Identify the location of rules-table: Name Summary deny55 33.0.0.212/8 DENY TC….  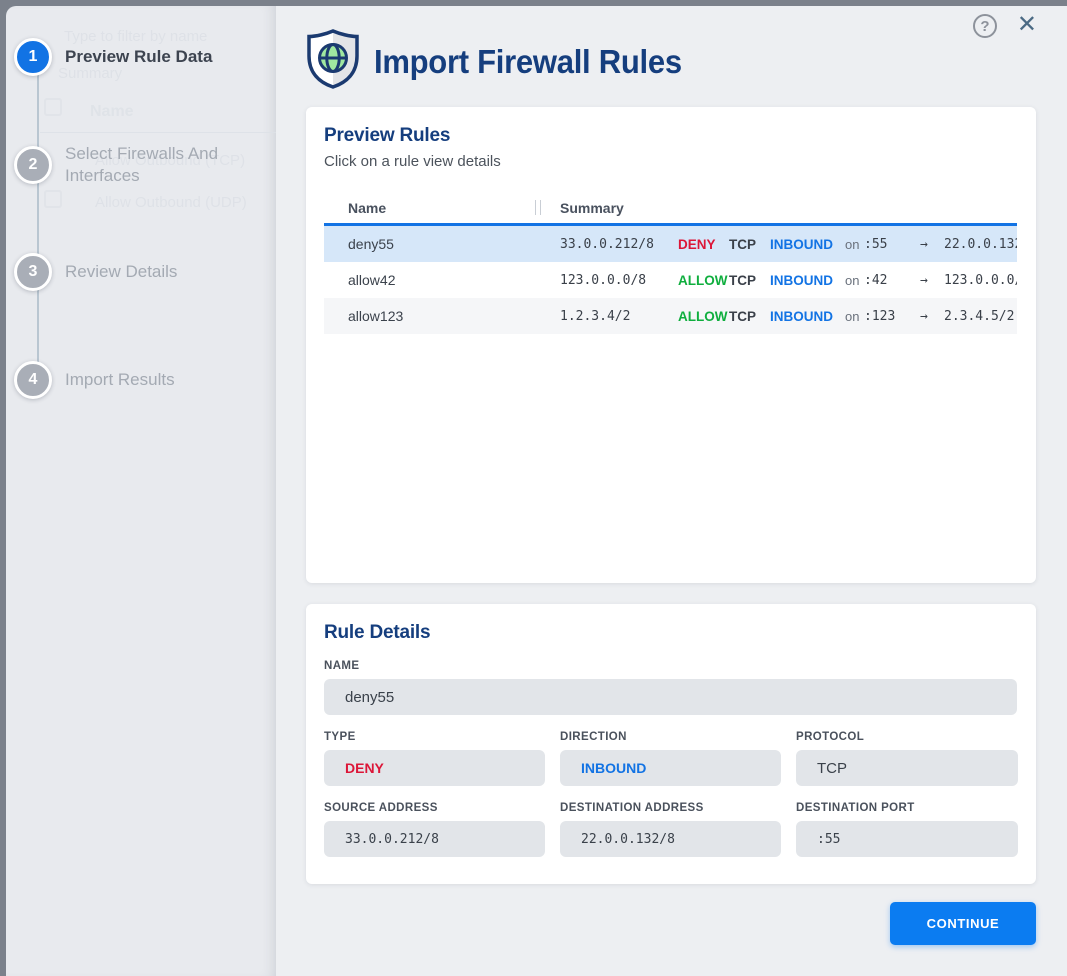
(670, 263).